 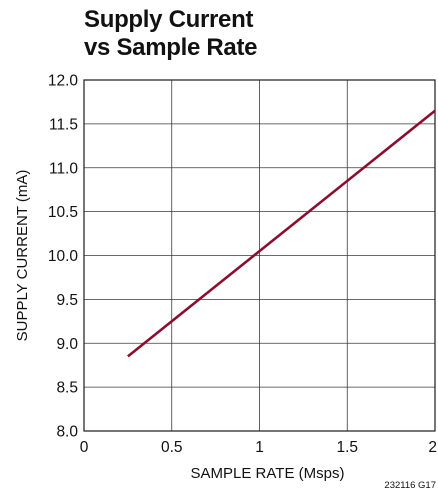 I want to click on x-axis-label: SAMPLE RATE (Msps), so click(x=268, y=473).